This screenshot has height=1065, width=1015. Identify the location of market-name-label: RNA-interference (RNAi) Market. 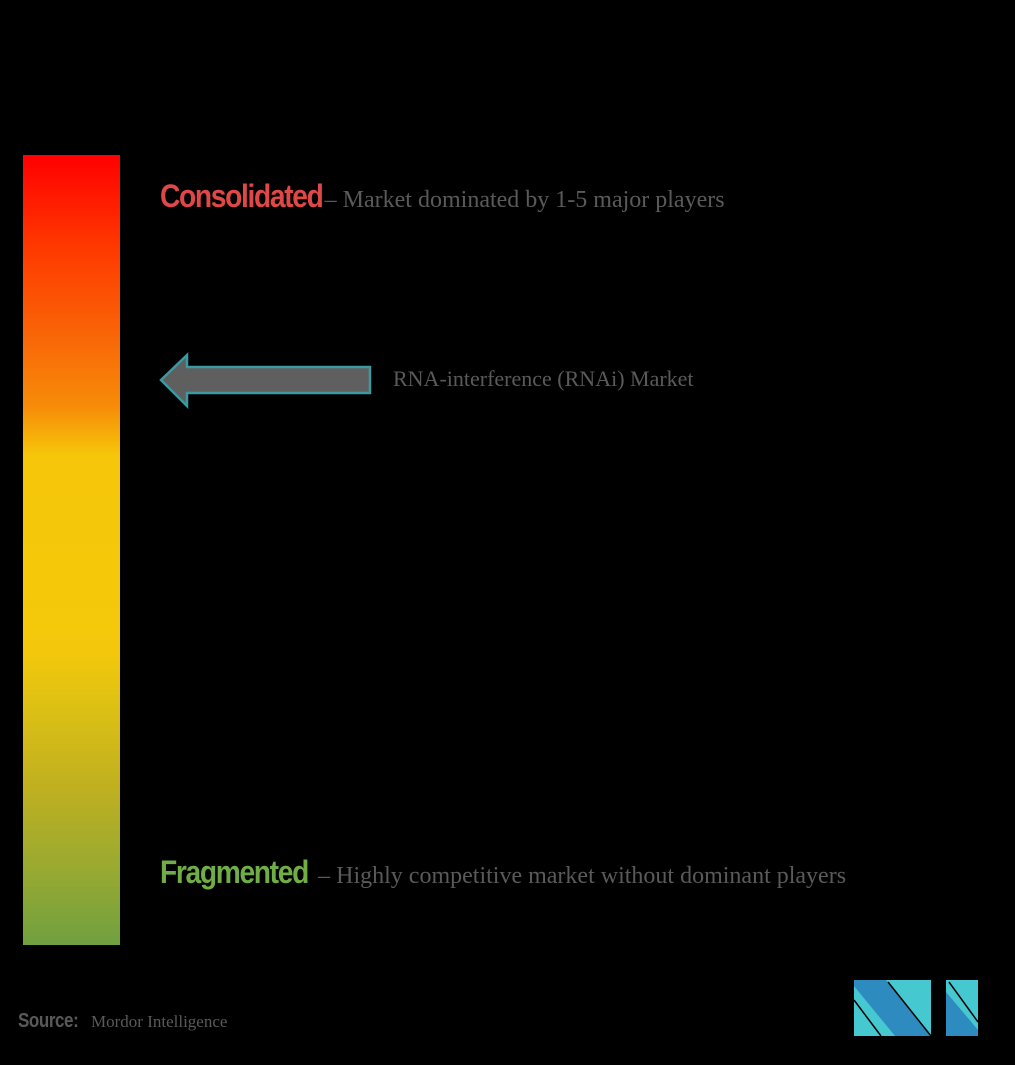
(543, 378).